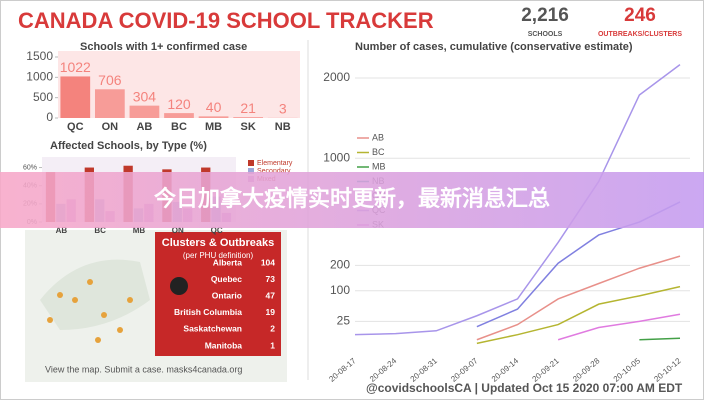 The image size is (704, 400). I want to click on x-tick-label: SK, so click(248, 127).